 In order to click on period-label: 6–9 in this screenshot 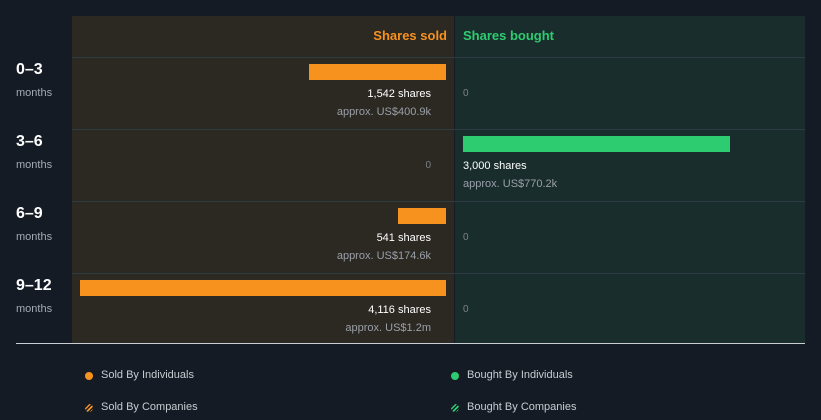, I will do `click(29, 213)`.